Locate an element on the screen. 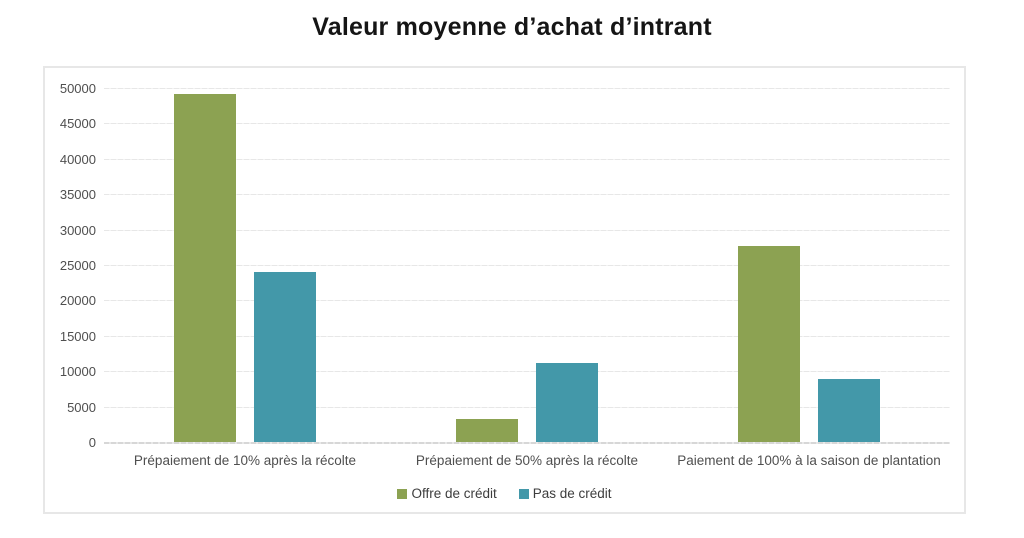 The width and height of the screenshot is (1024, 538). legend-label: Offre de crédit is located at coordinates (454, 493).